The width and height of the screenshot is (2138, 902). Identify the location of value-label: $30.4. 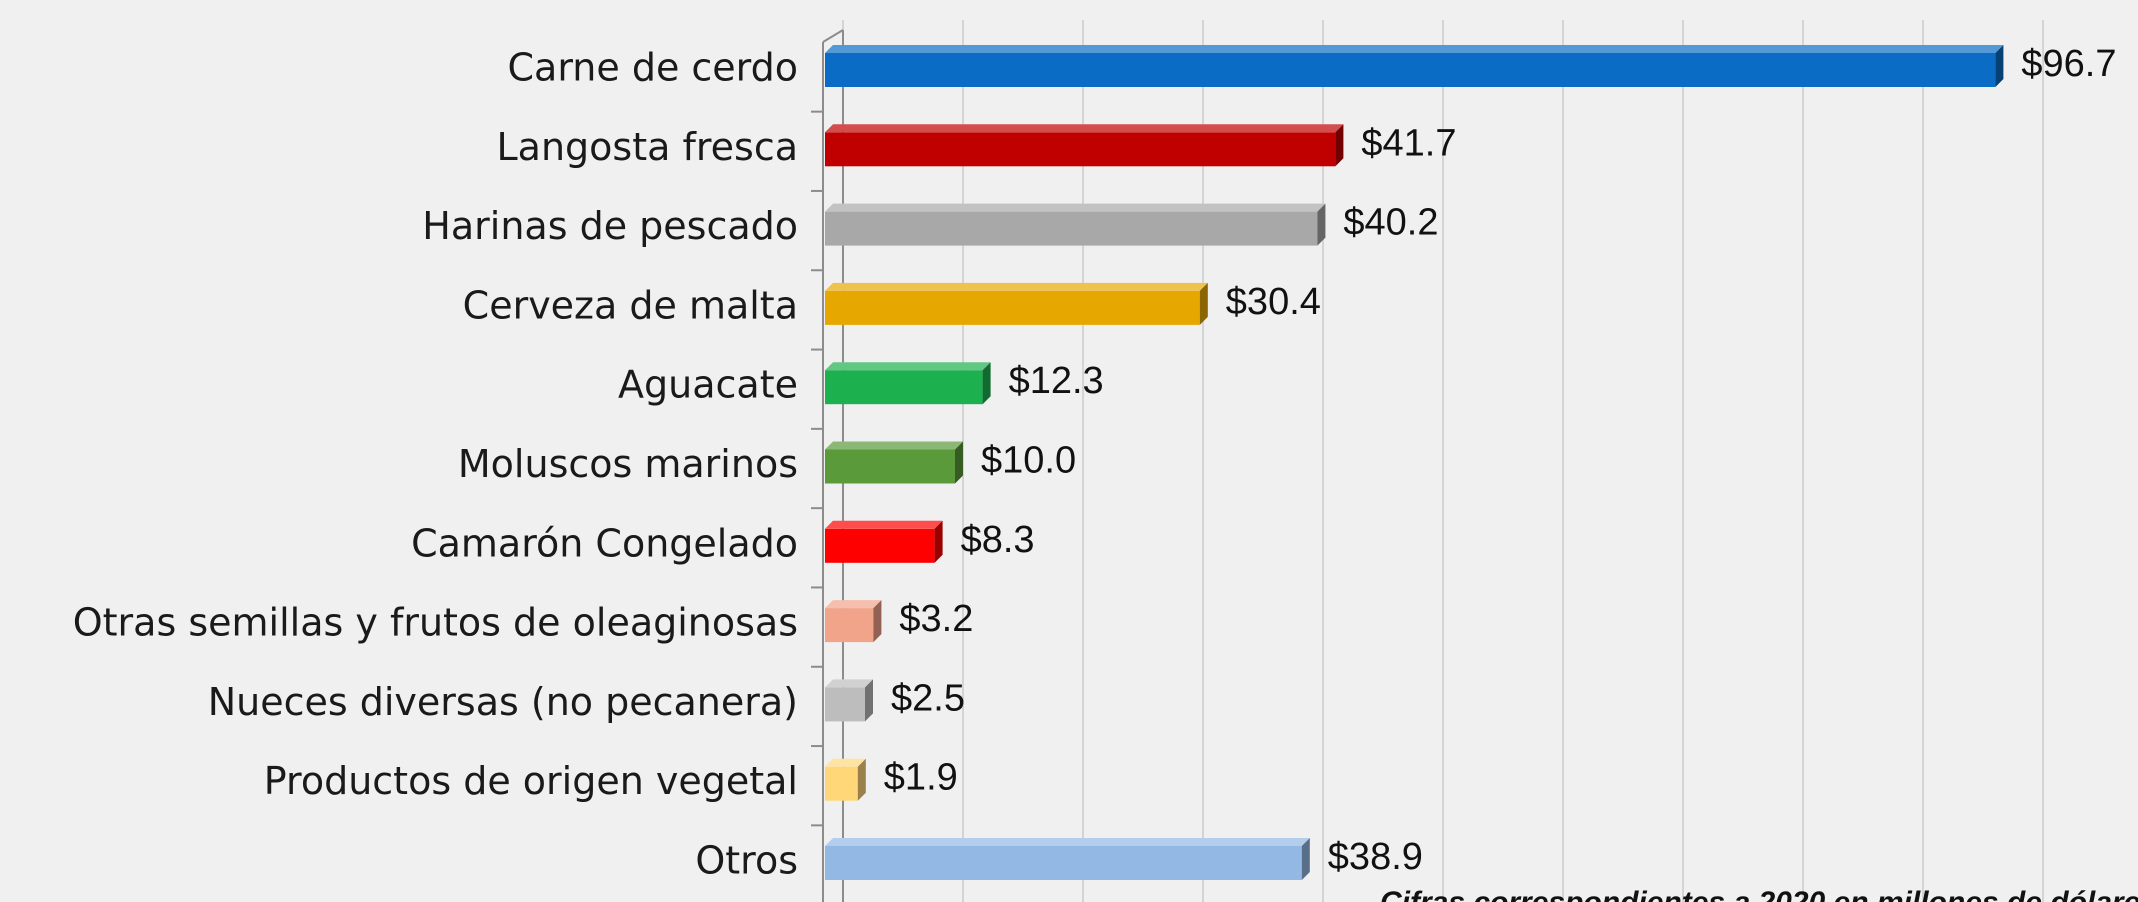
(1273, 302).